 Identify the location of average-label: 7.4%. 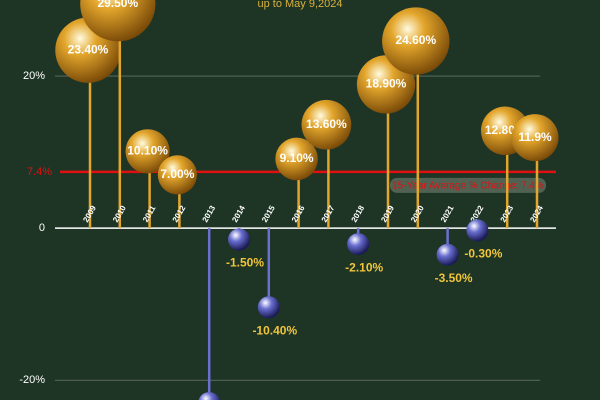
(39, 172).